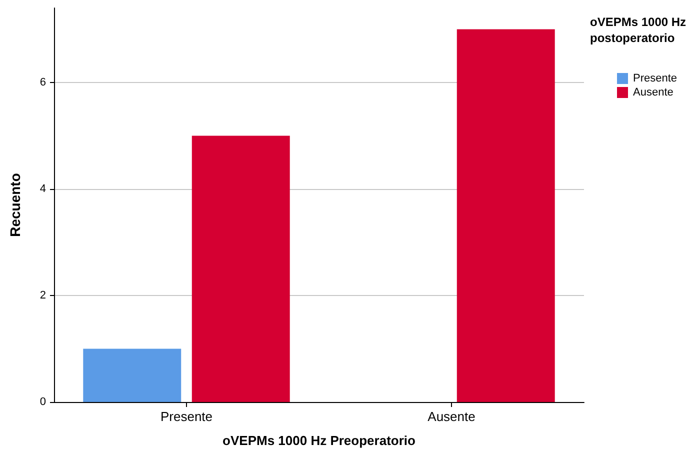 The height and width of the screenshot is (459, 699). Describe the element at coordinates (43, 82) in the screenshot. I see `y-tick-label: 6` at that location.